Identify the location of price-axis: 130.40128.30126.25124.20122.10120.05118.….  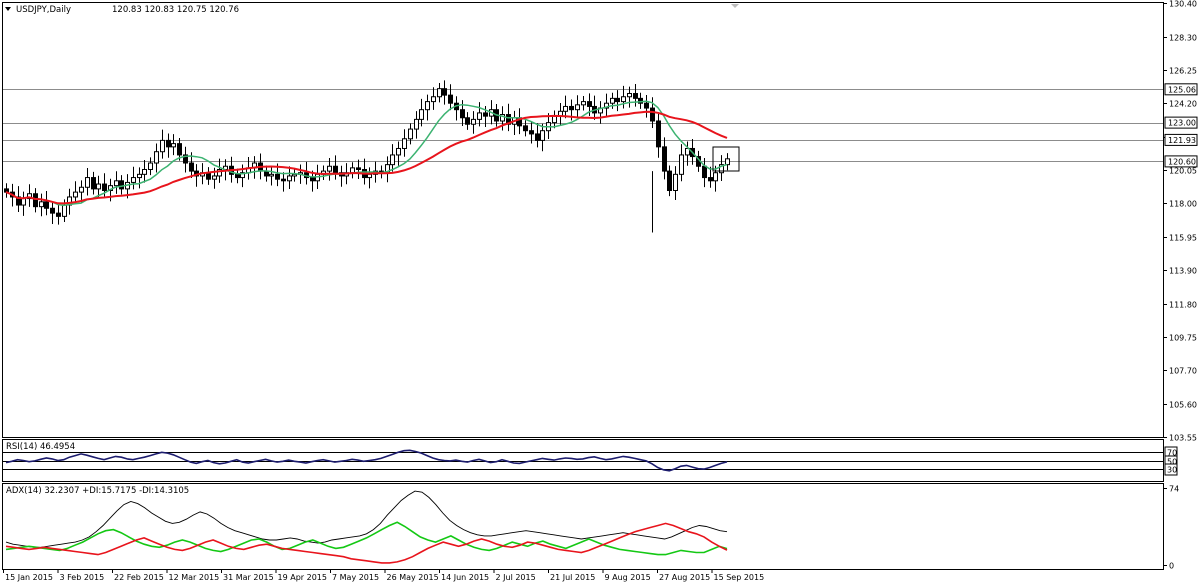
(1180, 221).